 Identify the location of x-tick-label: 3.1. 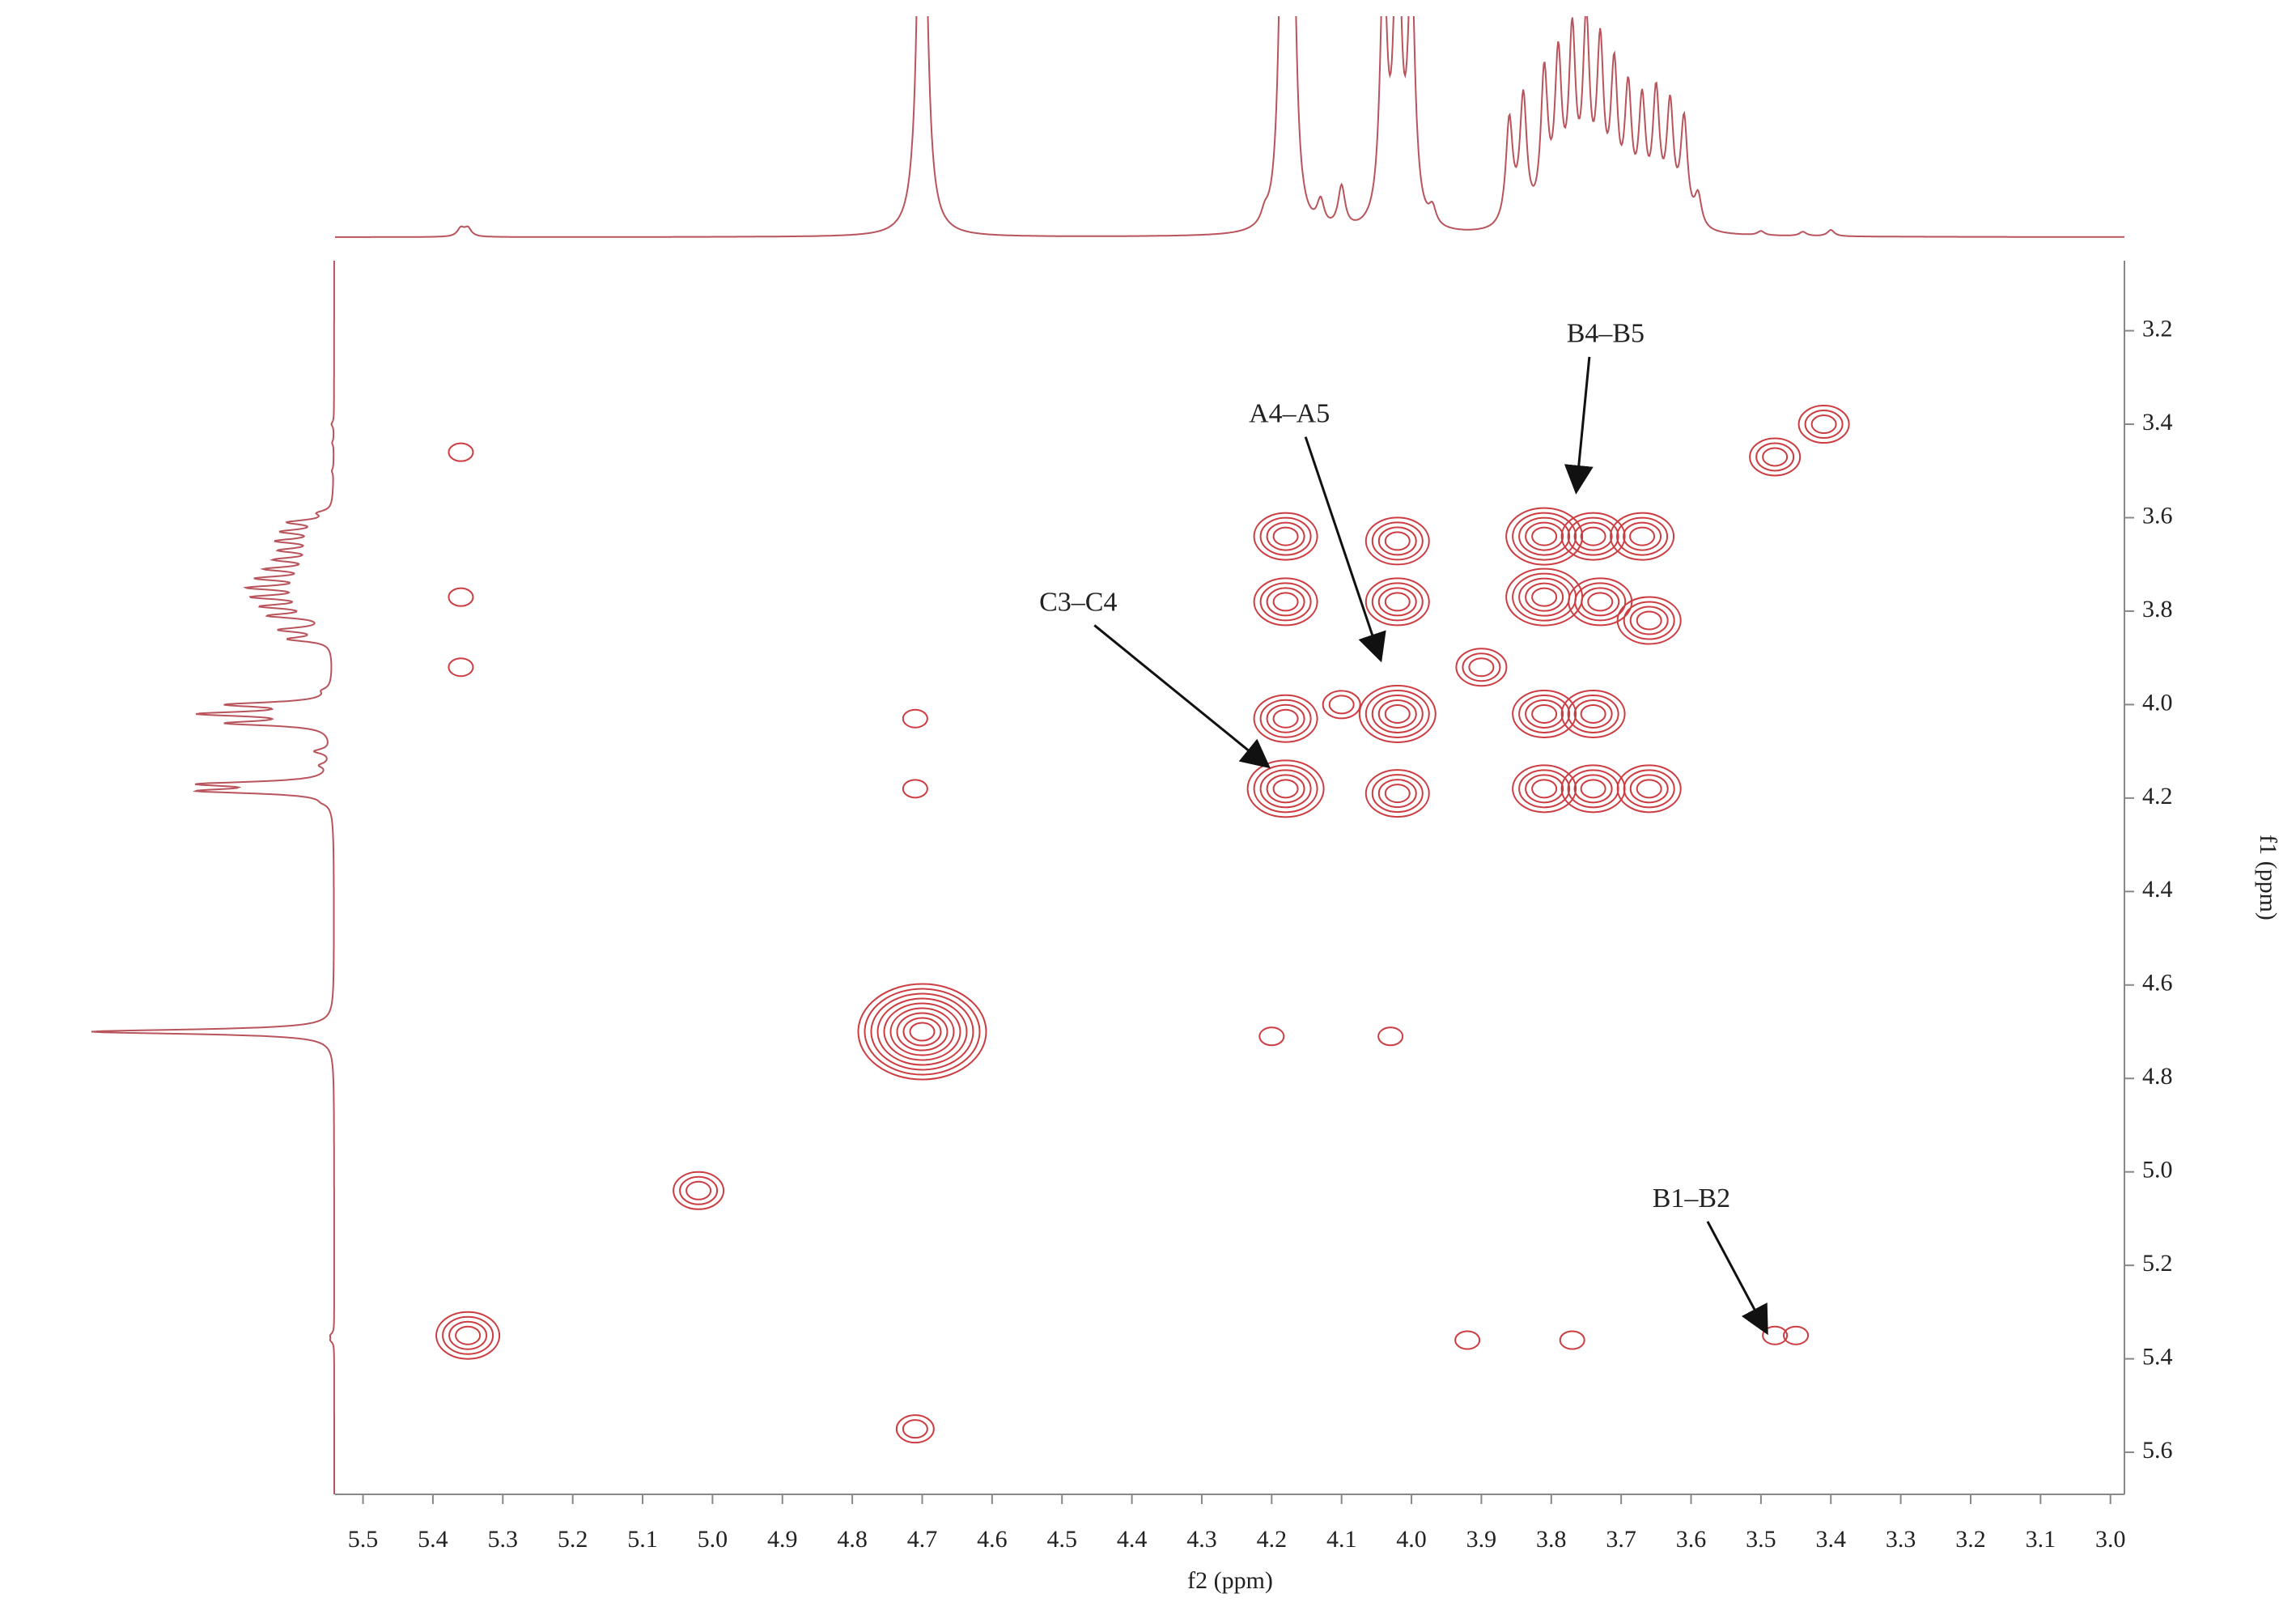
(2041, 1539).